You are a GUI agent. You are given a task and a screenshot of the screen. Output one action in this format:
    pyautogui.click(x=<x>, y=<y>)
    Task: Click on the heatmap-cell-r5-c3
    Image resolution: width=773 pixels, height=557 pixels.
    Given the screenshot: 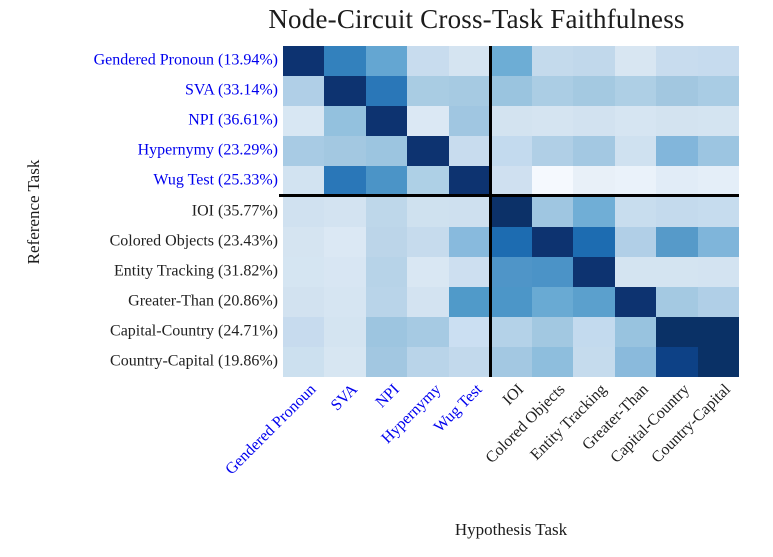 What is the action you would take?
    pyautogui.click(x=386, y=181)
    